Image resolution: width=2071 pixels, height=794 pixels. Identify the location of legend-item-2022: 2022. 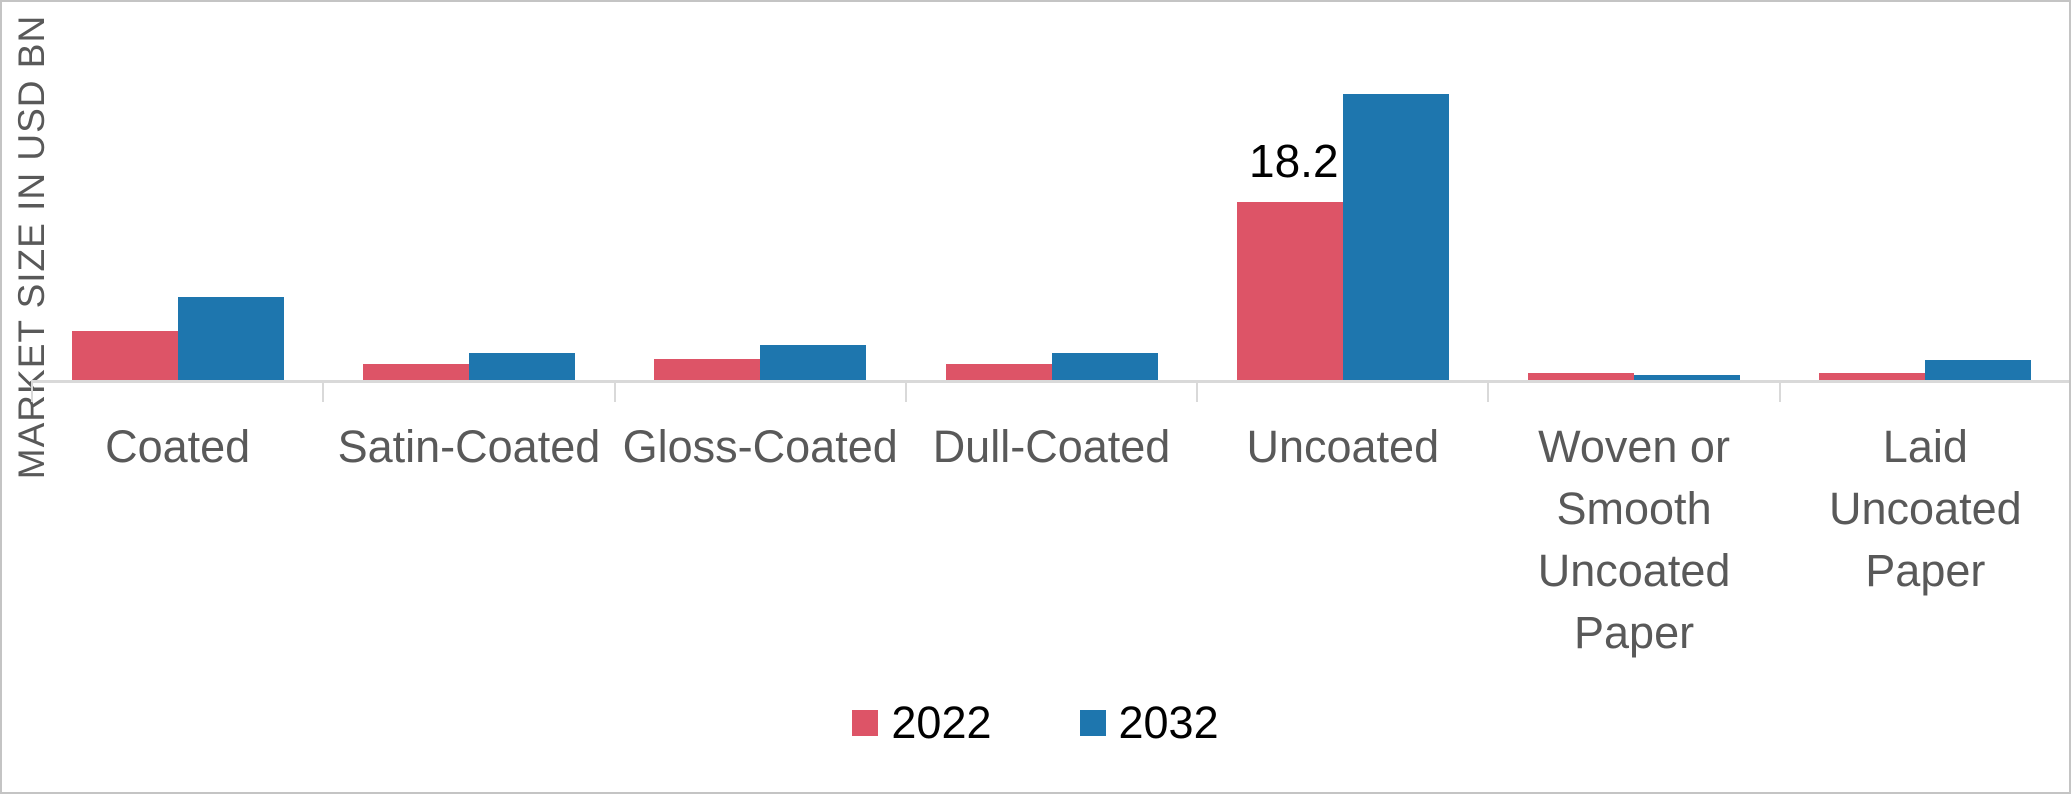
(922, 722).